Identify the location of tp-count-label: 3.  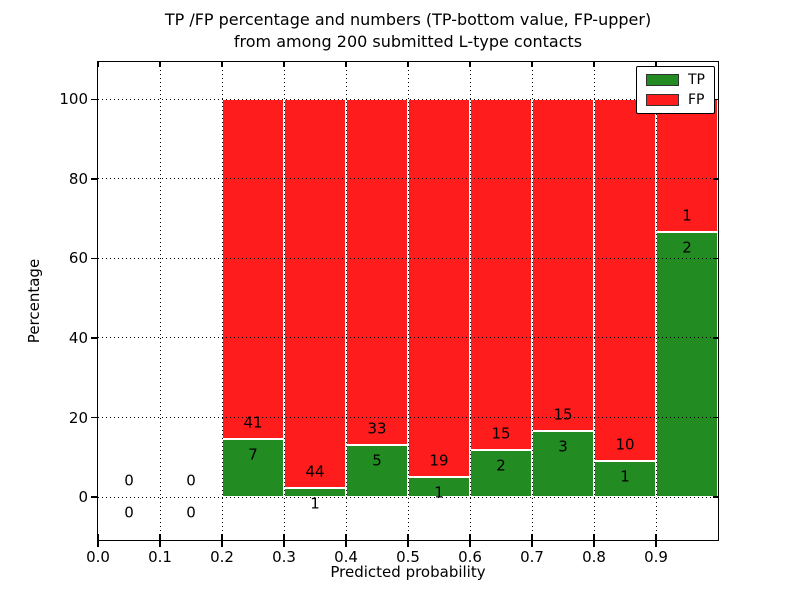
(563, 446).